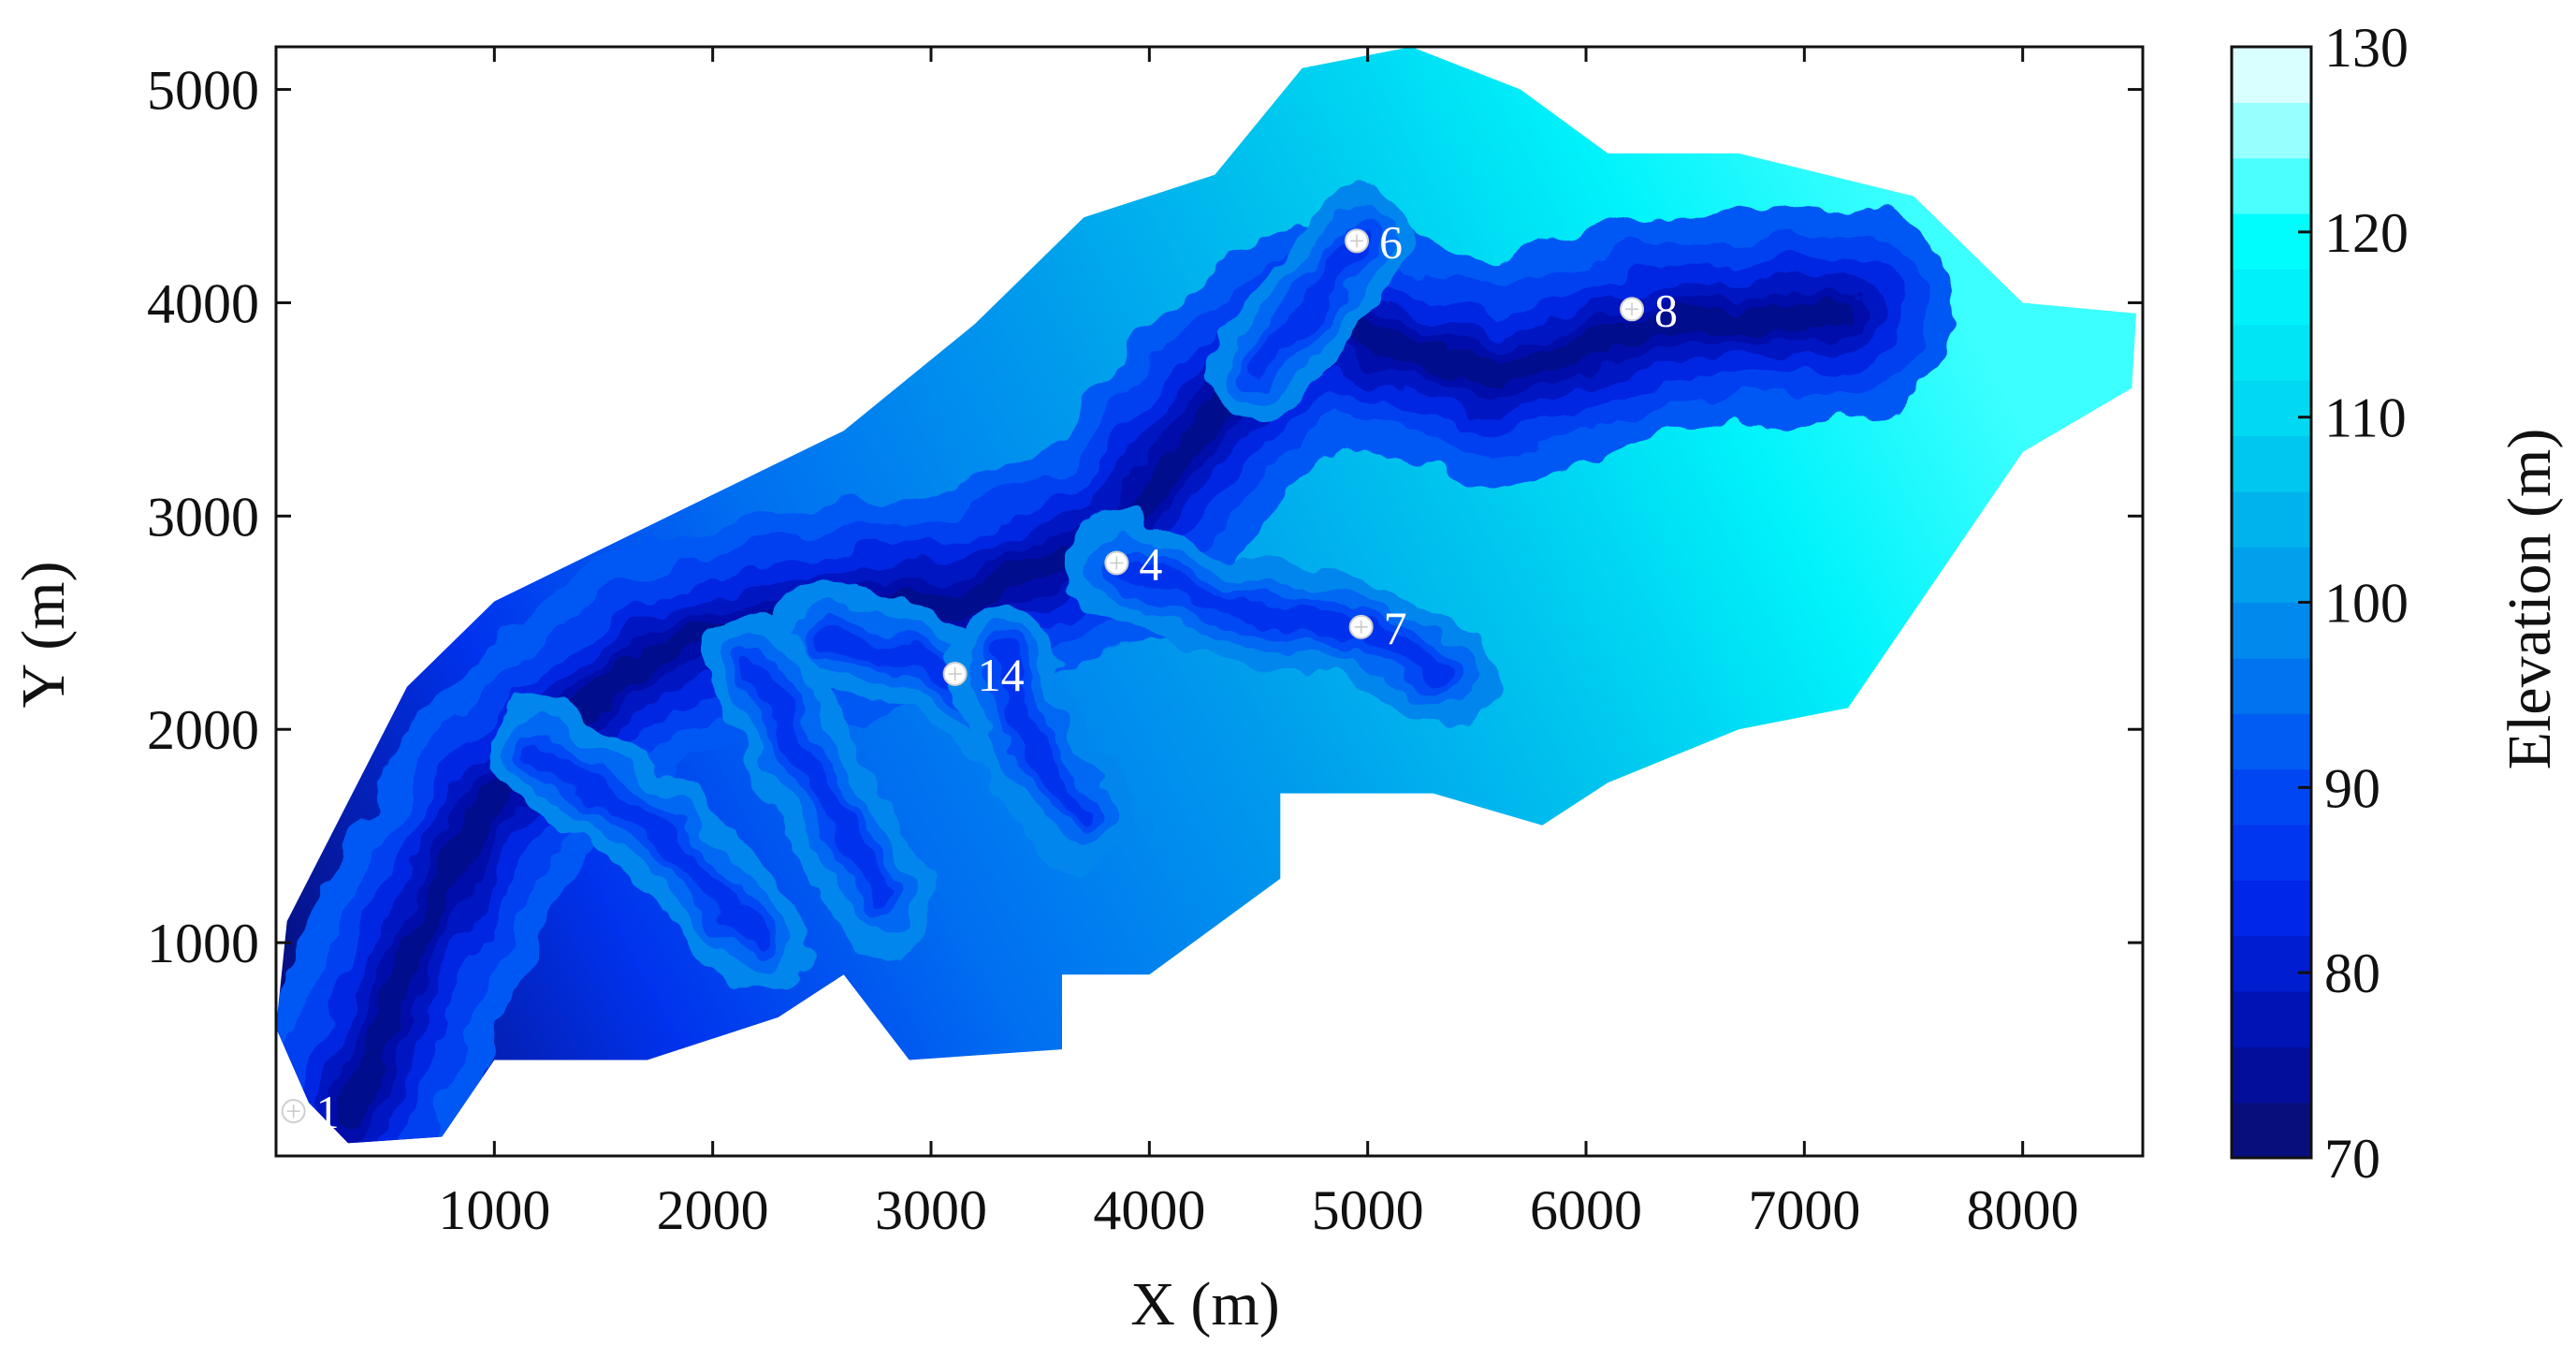  I want to click on station-label: 6, so click(1391, 242).